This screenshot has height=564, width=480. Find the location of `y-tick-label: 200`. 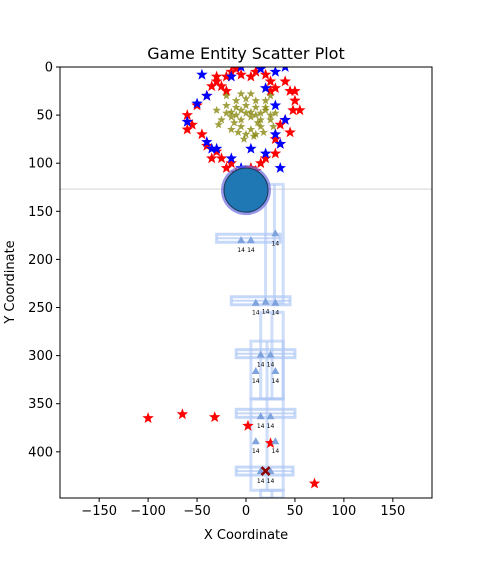

y-tick-label: 200 is located at coordinates (40, 260).